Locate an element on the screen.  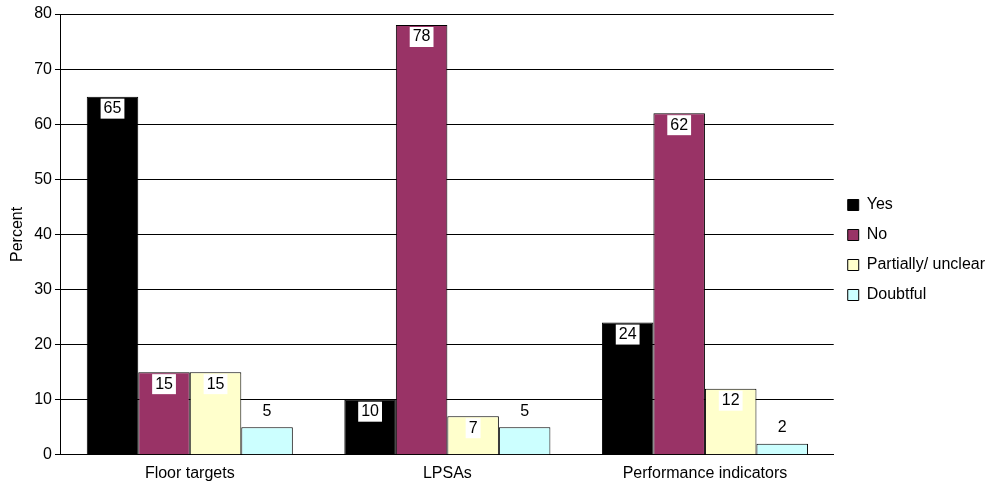
y-tick-label: 60 is located at coordinates (43, 123).